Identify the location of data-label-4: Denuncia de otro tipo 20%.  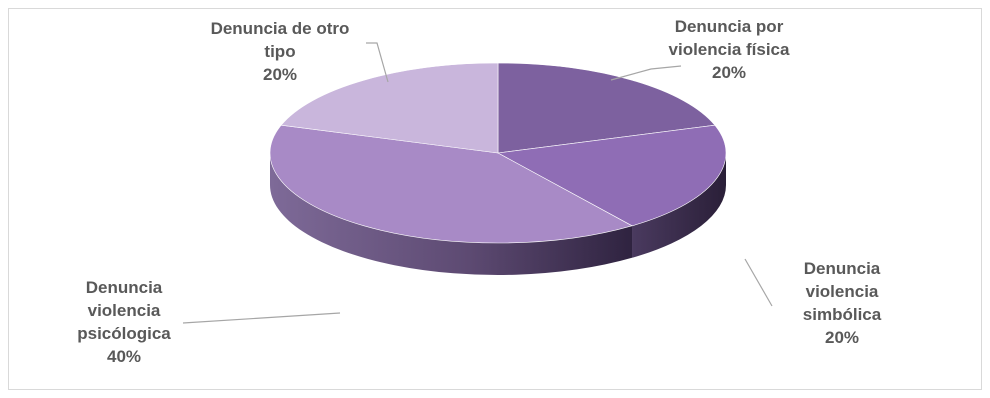
(280, 51).